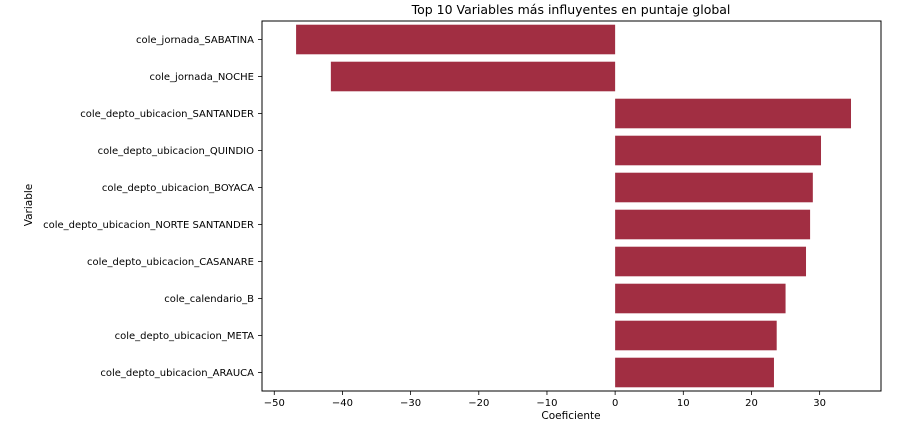  What do you see at coordinates (209, 299) in the screenshot?
I see `y-tick-label: cole_calendario_B` at bounding box center [209, 299].